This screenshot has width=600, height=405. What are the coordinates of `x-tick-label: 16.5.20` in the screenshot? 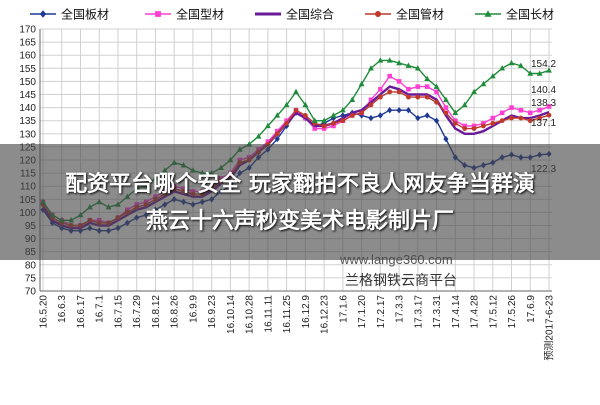 It's located at (44, 312).